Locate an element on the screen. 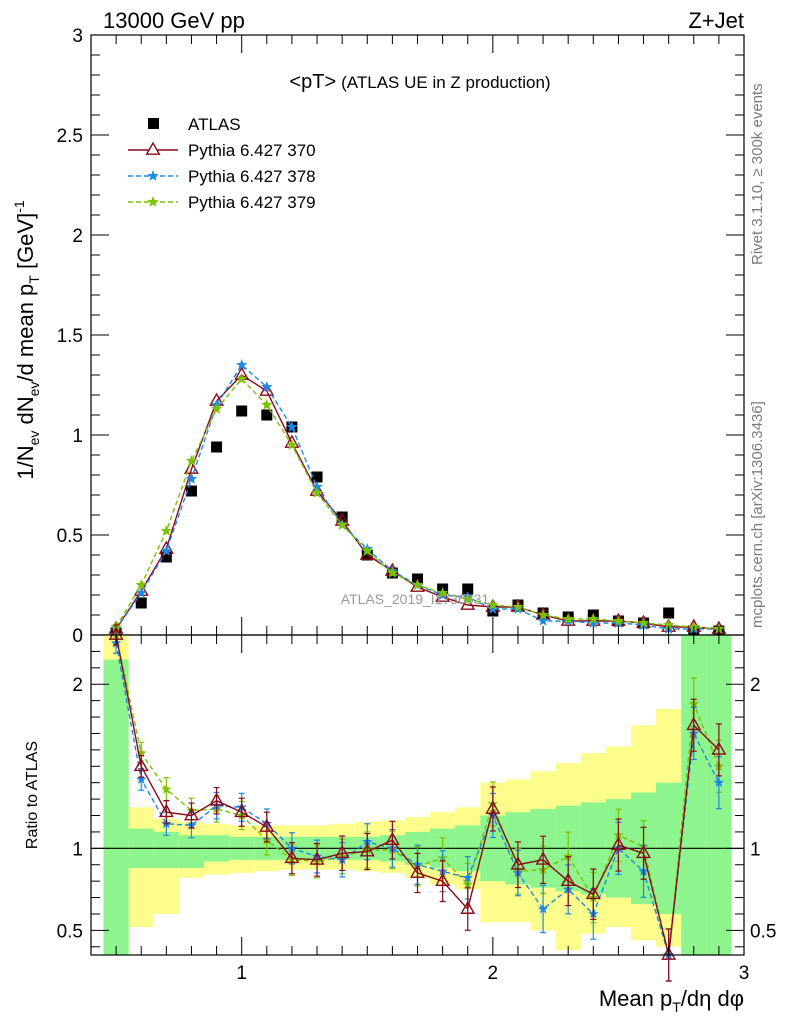 The height and width of the screenshot is (1024, 786). ratio-y-tick-label: 1 is located at coordinates (77, 849).